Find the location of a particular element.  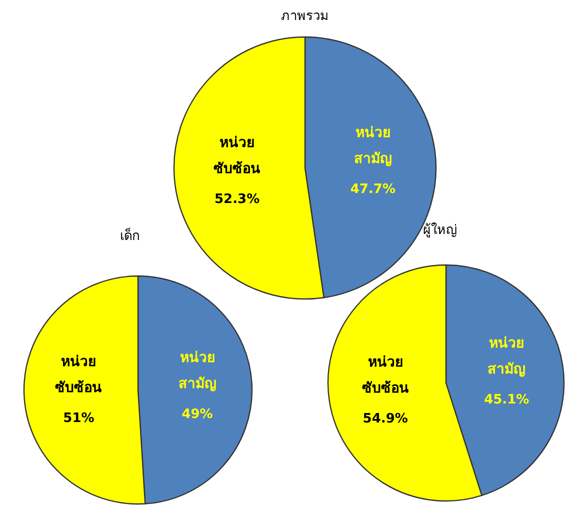

chart-title: ผู้ใหญ่ is located at coordinates (440, 230).